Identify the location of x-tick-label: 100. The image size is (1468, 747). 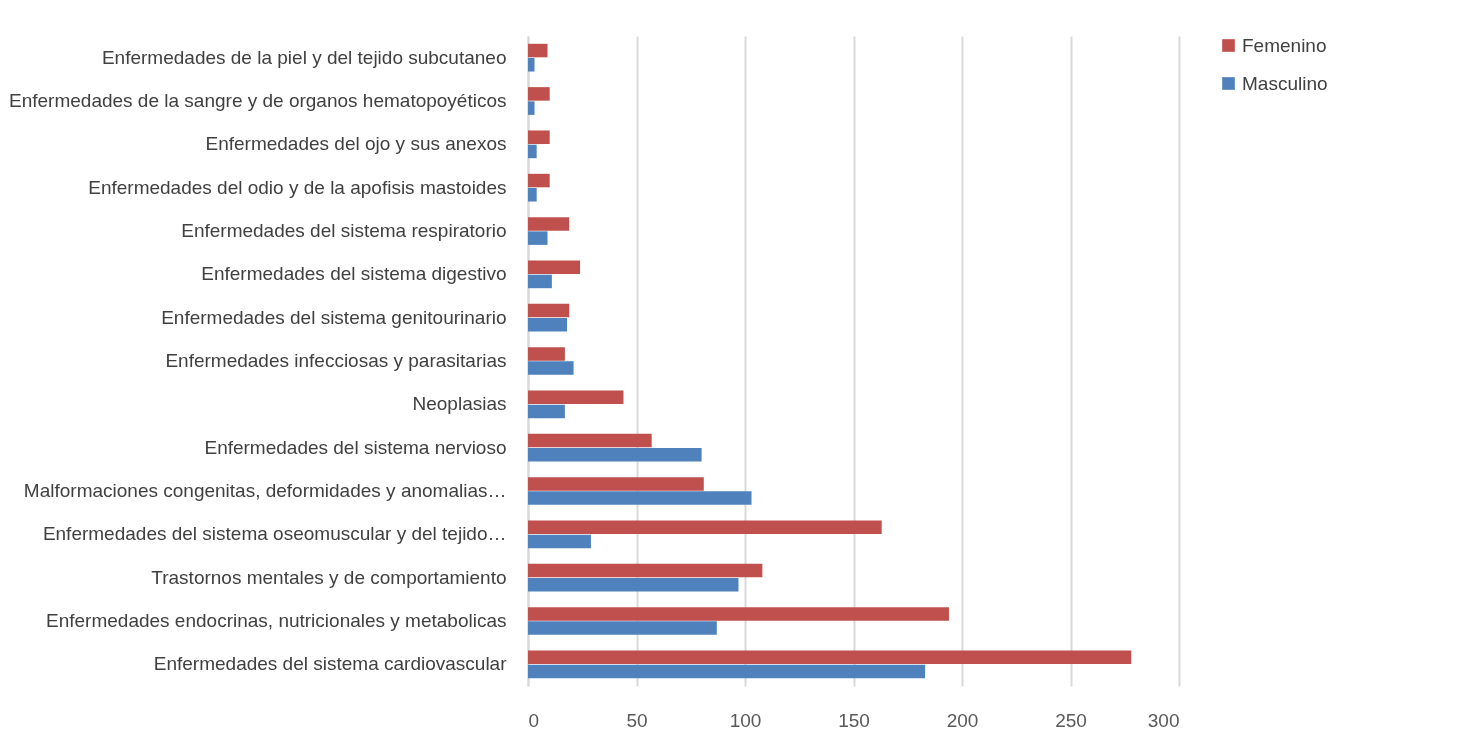
(745, 720).